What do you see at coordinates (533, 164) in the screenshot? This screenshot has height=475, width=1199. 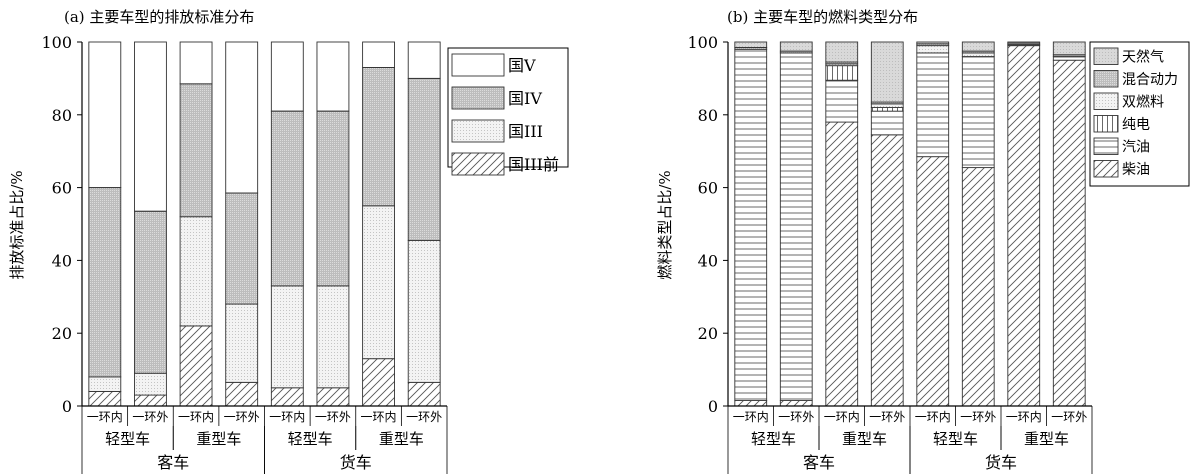 I see `legend-label: 国III前` at bounding box center [533, 164].